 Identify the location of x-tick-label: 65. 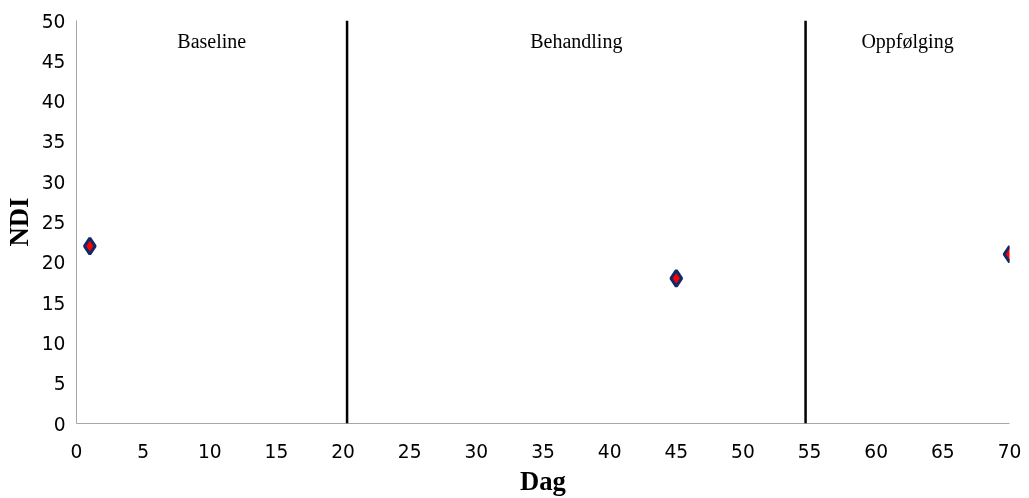
(942, 451).